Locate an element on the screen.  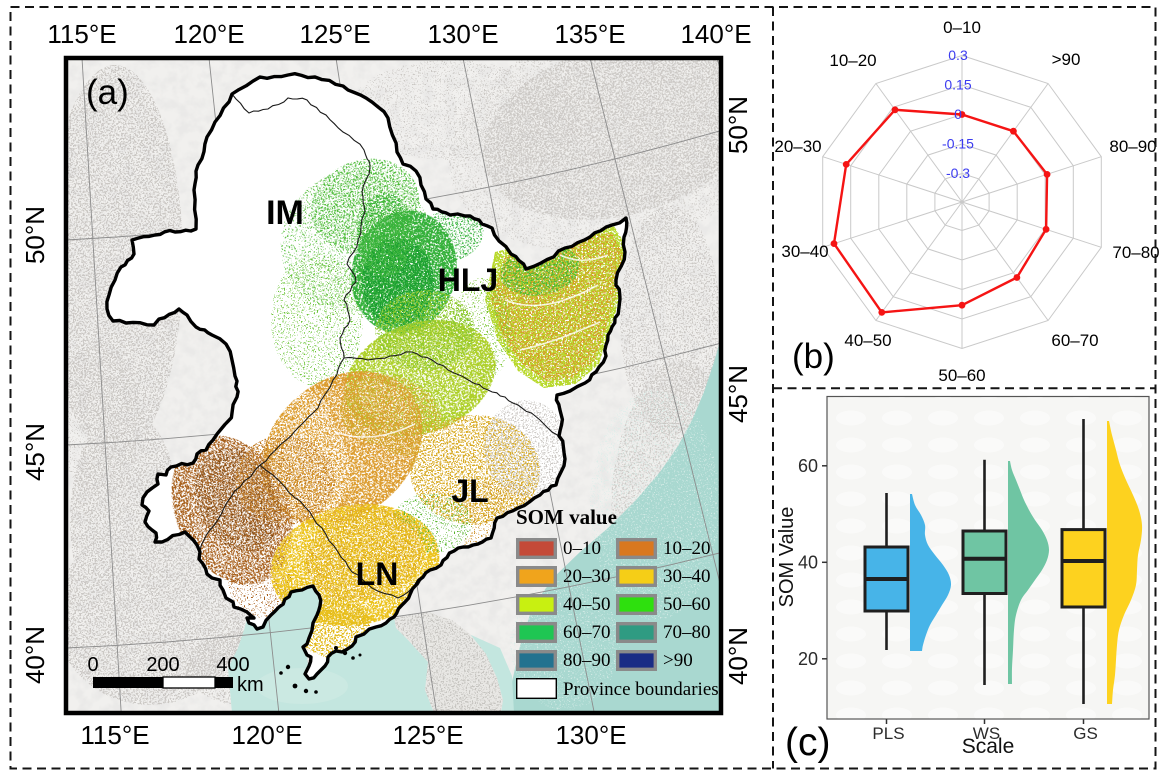
svg-text: HLJ is located at coordinates (468, 280).